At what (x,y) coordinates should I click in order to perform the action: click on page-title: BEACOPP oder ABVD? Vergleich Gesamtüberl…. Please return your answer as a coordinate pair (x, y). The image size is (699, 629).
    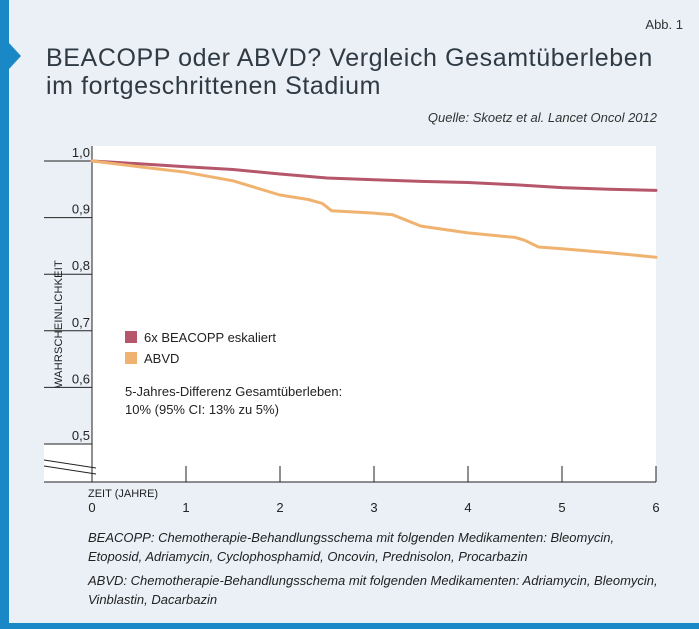
    Looking at the image, I should click on (356, 72).